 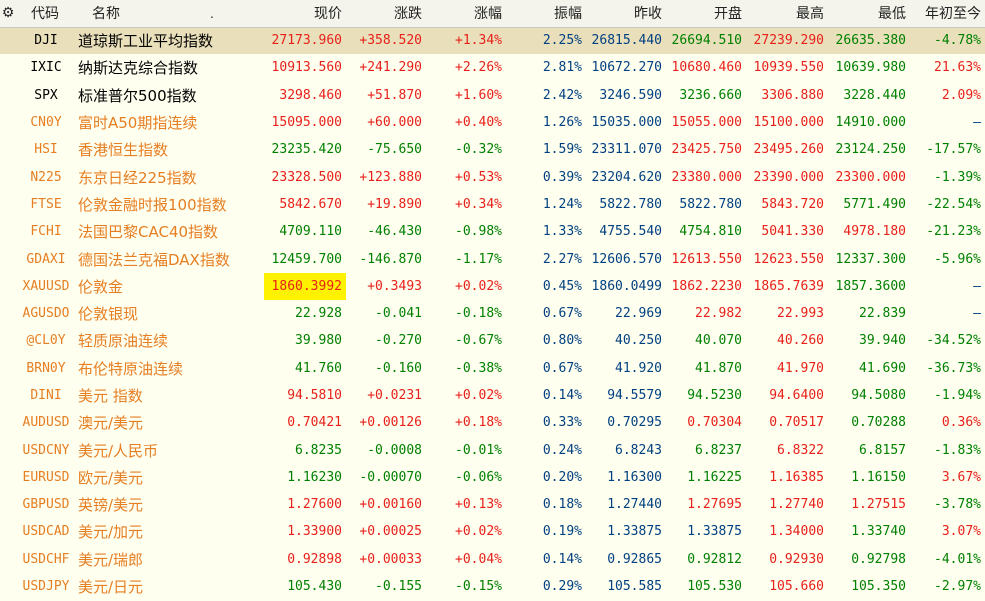 What do you see at coordinates (386, 14) in the screenshot?
I see `col-header-change: 涨跌` at bounding box center [386, 14].